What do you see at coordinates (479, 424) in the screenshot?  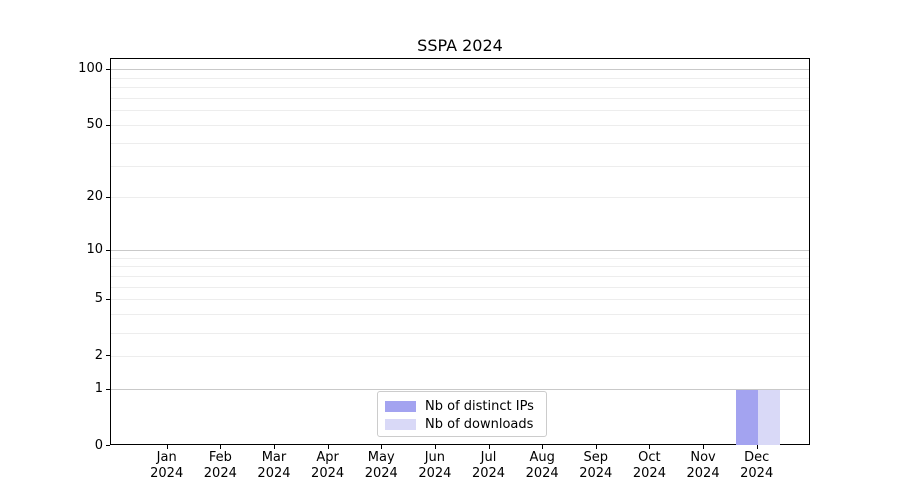 I see `legend-label-downloads: Nb of downloads` at bounding box center [479, 424].